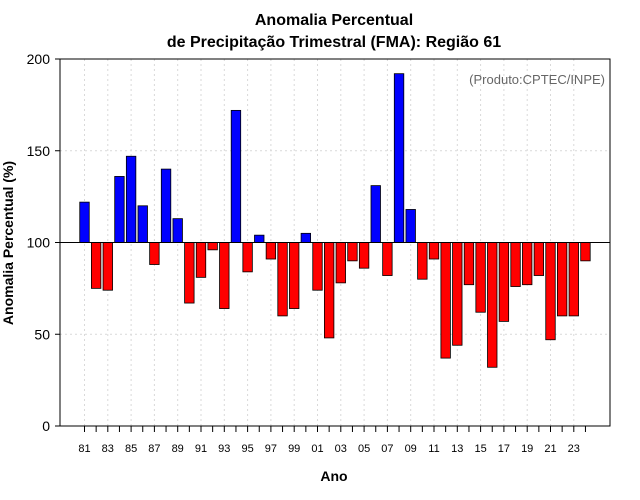 The image size is (640, 500). I want to click on x-tick-label: 91, so click(201, 449).